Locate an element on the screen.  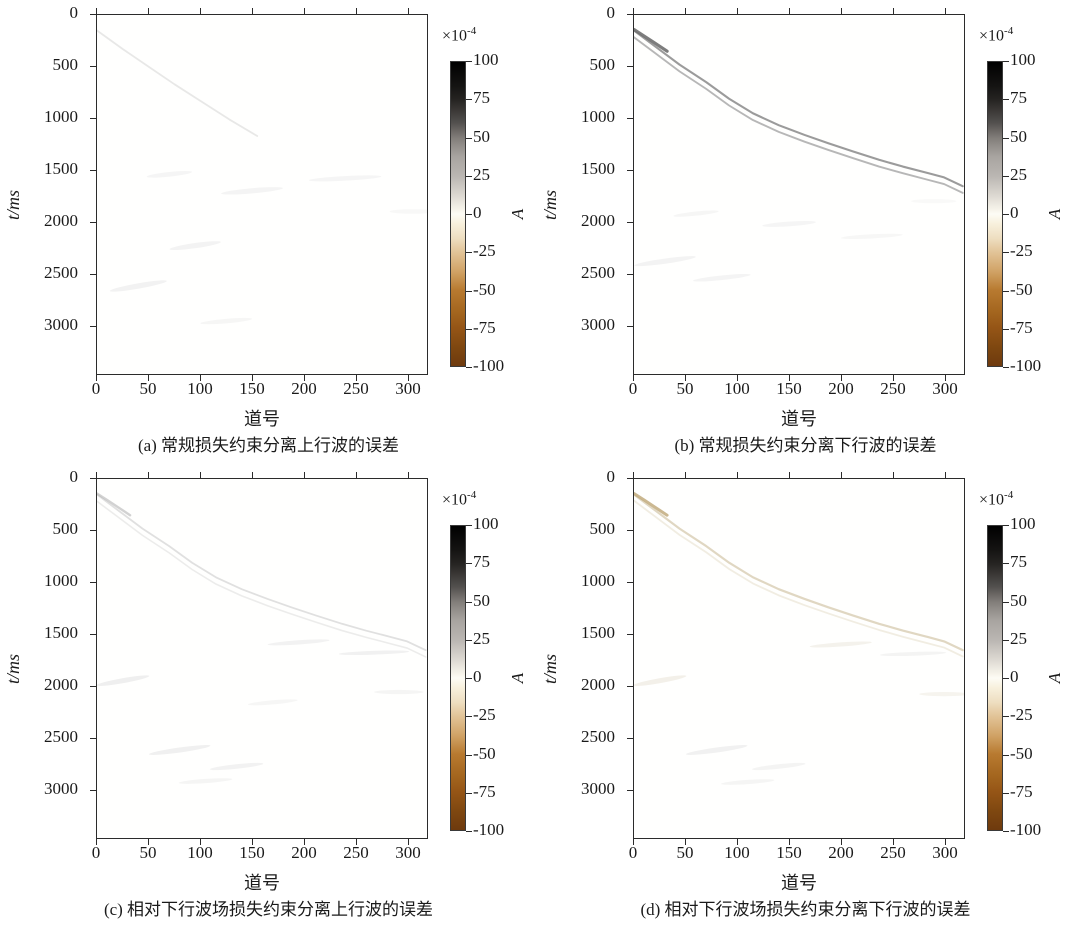
colorbar-tick-label: -25 is located at coordinates (484, 251).